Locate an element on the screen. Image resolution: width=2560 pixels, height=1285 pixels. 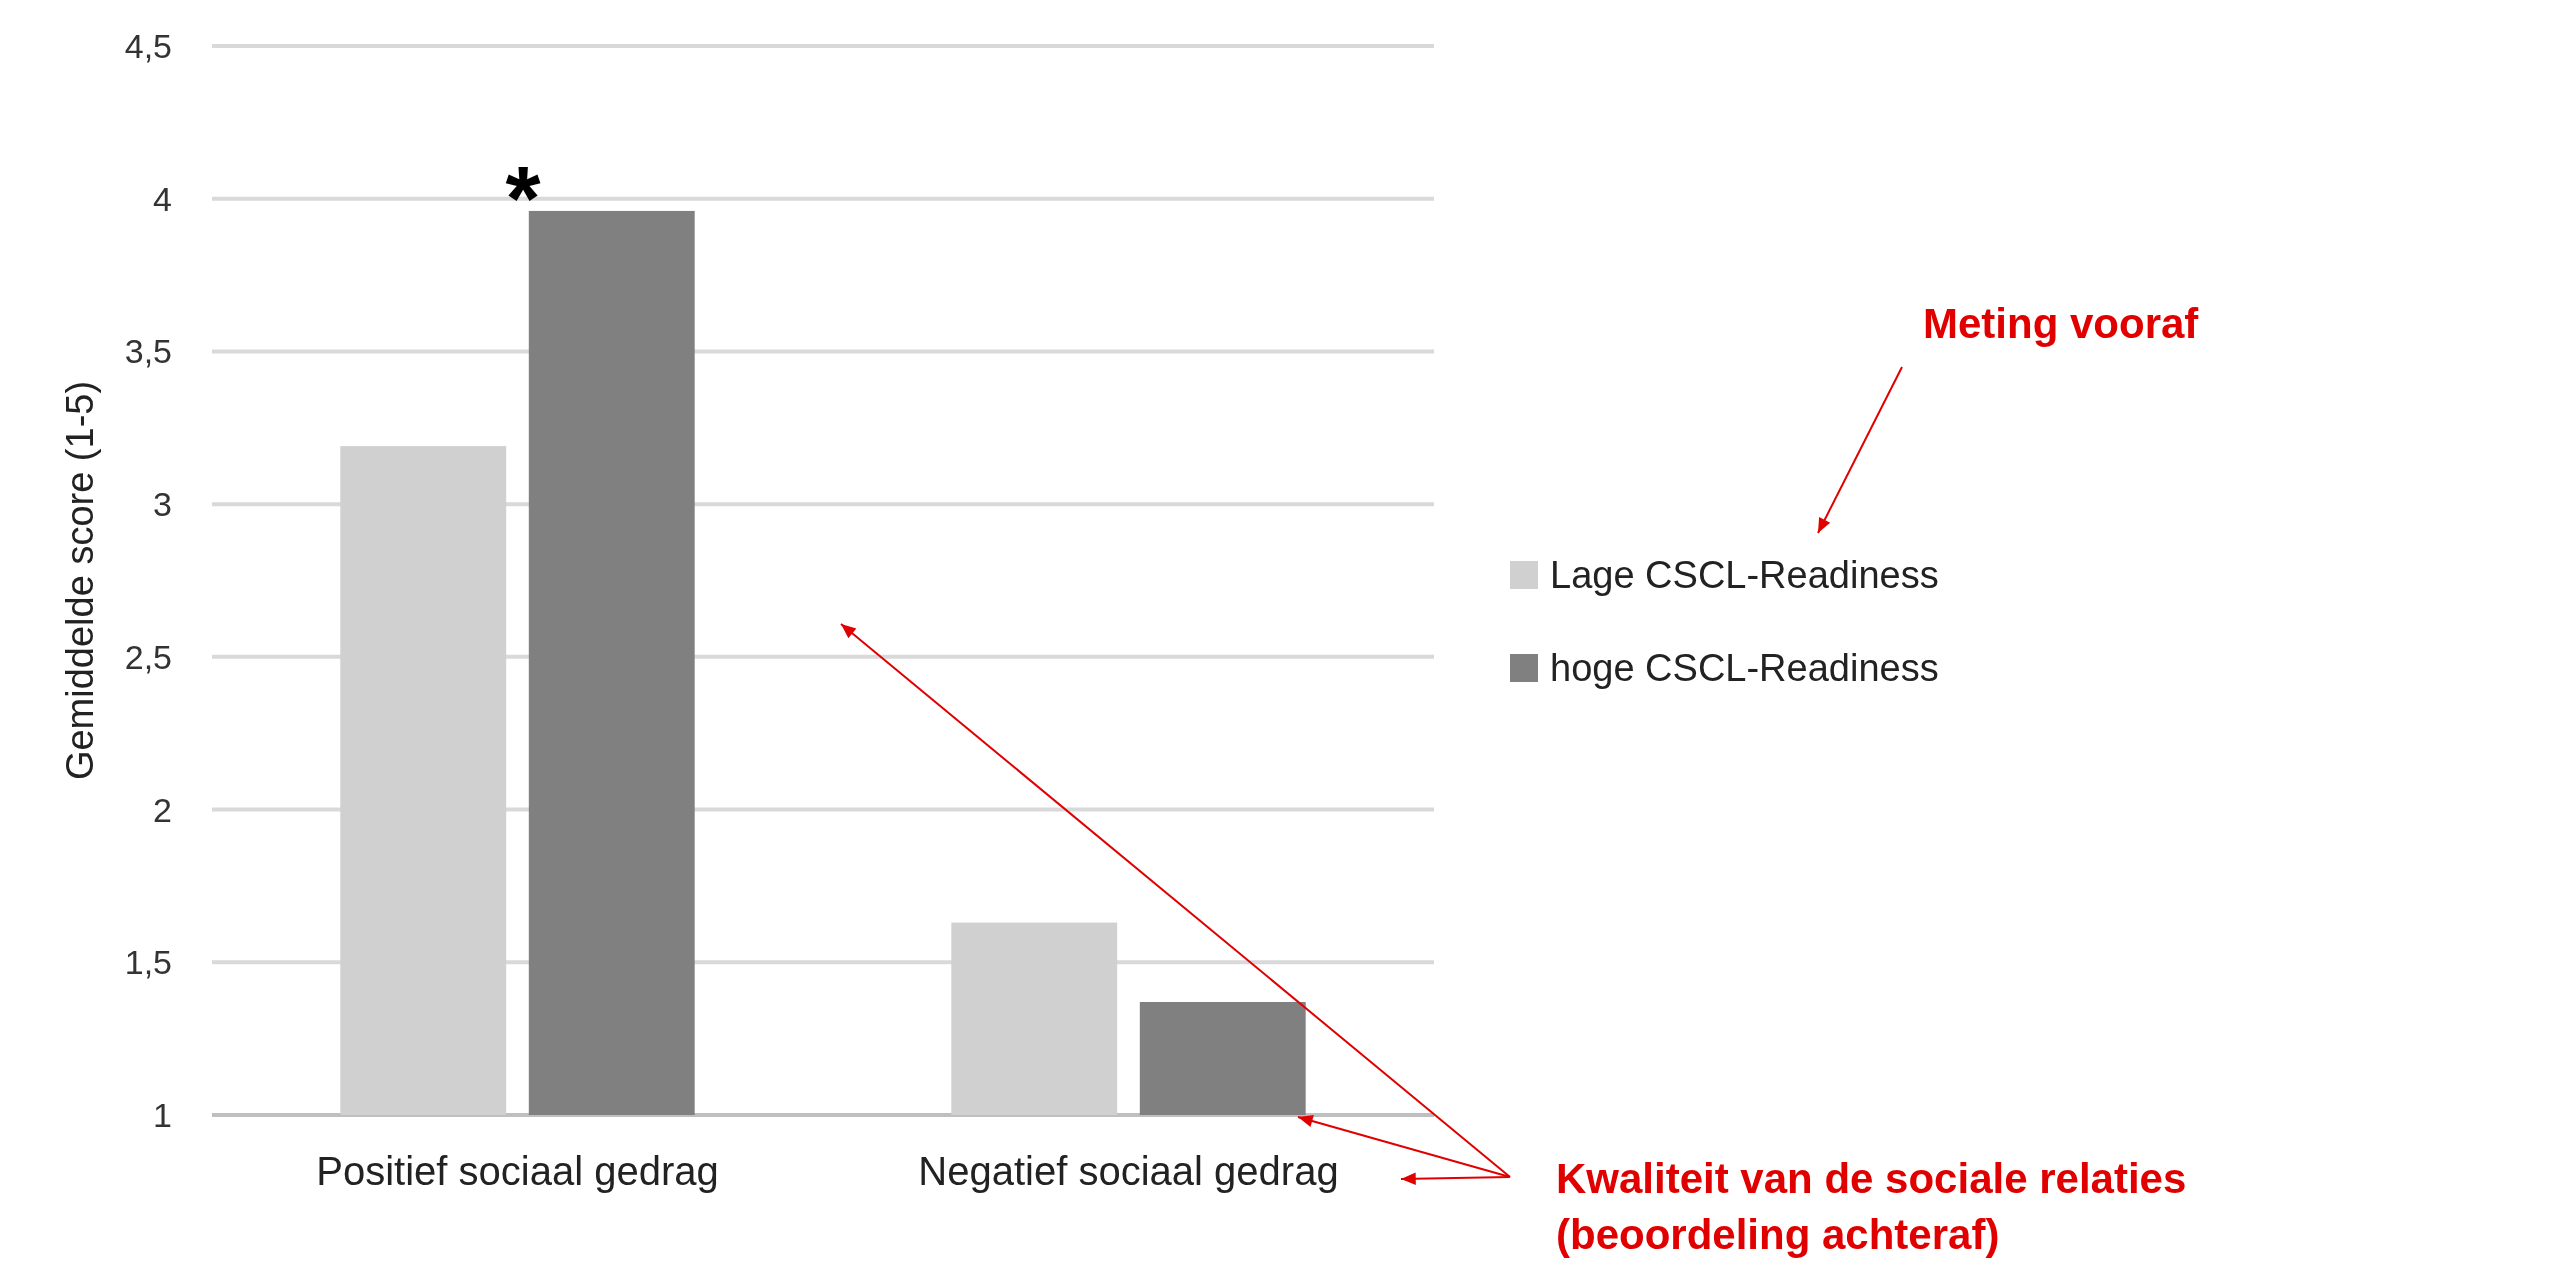
y-tick-label: 2 is located at coordinates (162, 809).